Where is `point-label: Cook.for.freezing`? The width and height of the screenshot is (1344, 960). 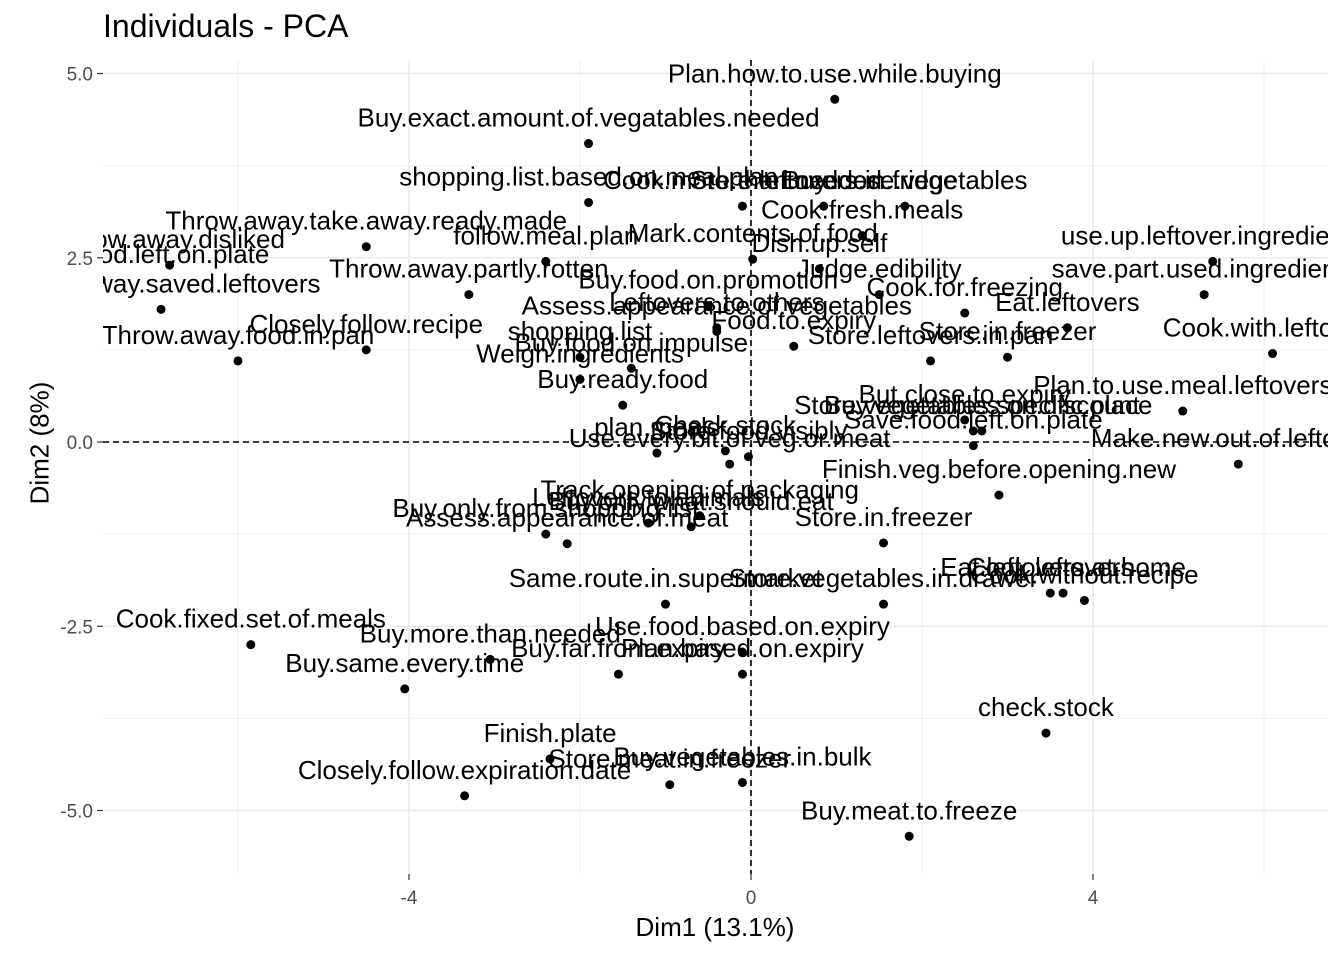
point-label: Cook.for.freezing is located at coordinates (964, 287).